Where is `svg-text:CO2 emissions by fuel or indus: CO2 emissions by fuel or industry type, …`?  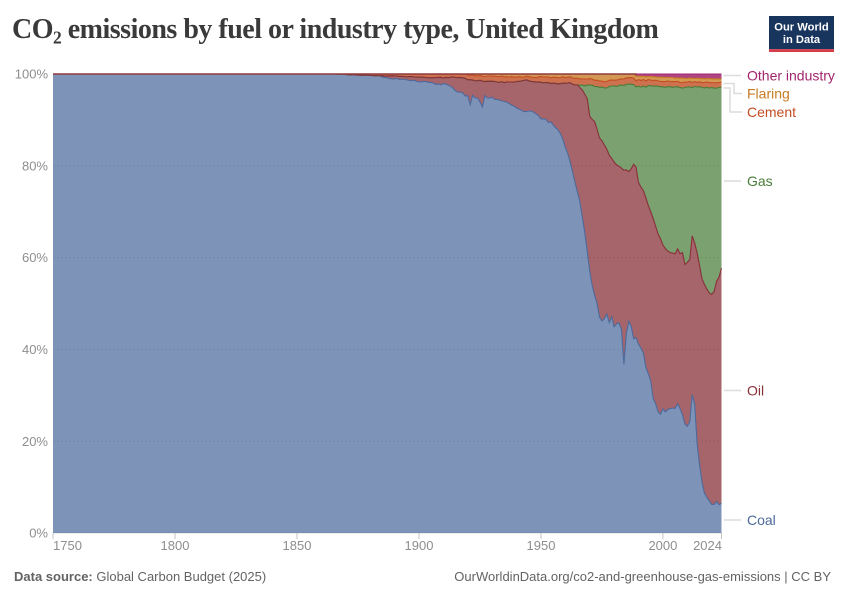 svg-text:CO2 emissions by fuel or indus: CO2 emissions by fuel or industry type, … is located at coordinates (335, 31).